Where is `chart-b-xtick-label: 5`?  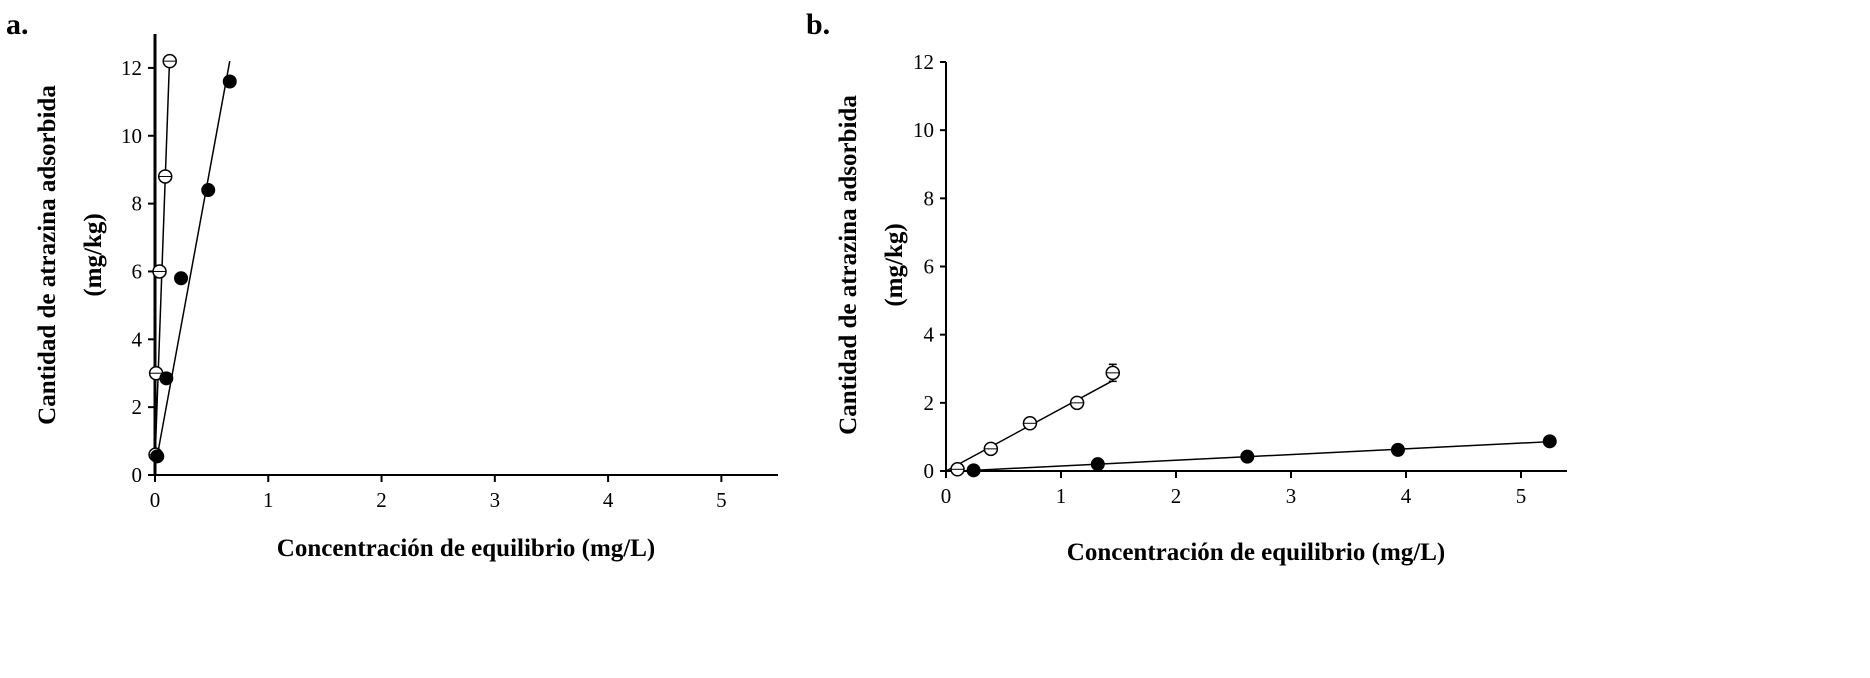 chart-b-xtick-label: 5 is located at coordinates (1521, 496).